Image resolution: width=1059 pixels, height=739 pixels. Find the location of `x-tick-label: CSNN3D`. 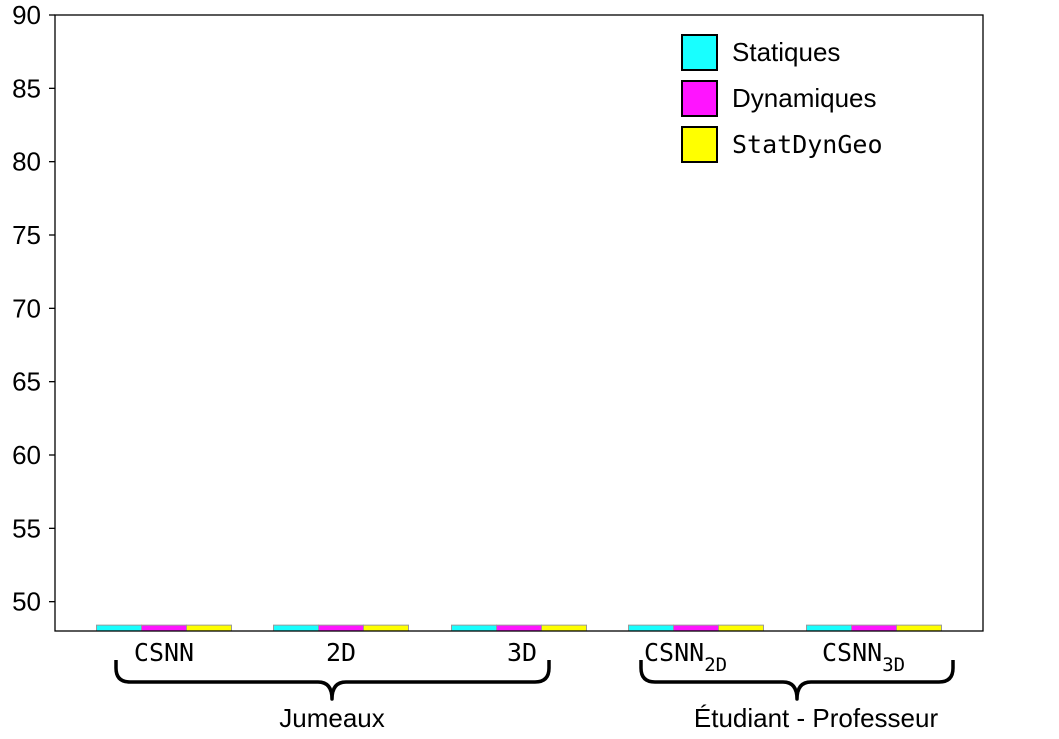

x-tick-label: CSNN3D is located at coordinates (863, 657).